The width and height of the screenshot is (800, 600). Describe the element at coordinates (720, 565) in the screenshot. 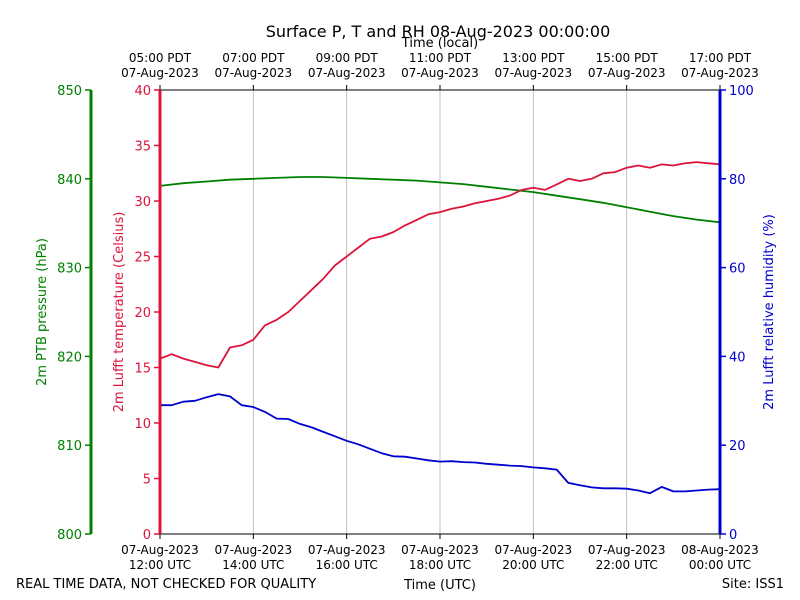

I see `x-tick-time-label: 00:00 UTC` at that location.